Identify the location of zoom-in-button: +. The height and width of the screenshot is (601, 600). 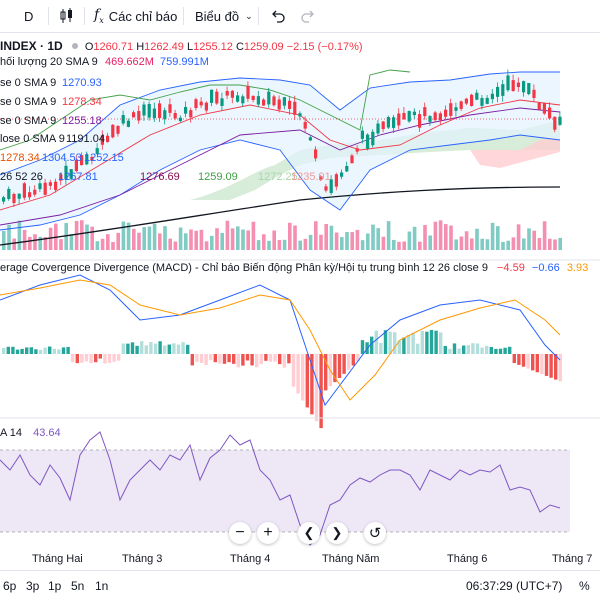
(268, 533).